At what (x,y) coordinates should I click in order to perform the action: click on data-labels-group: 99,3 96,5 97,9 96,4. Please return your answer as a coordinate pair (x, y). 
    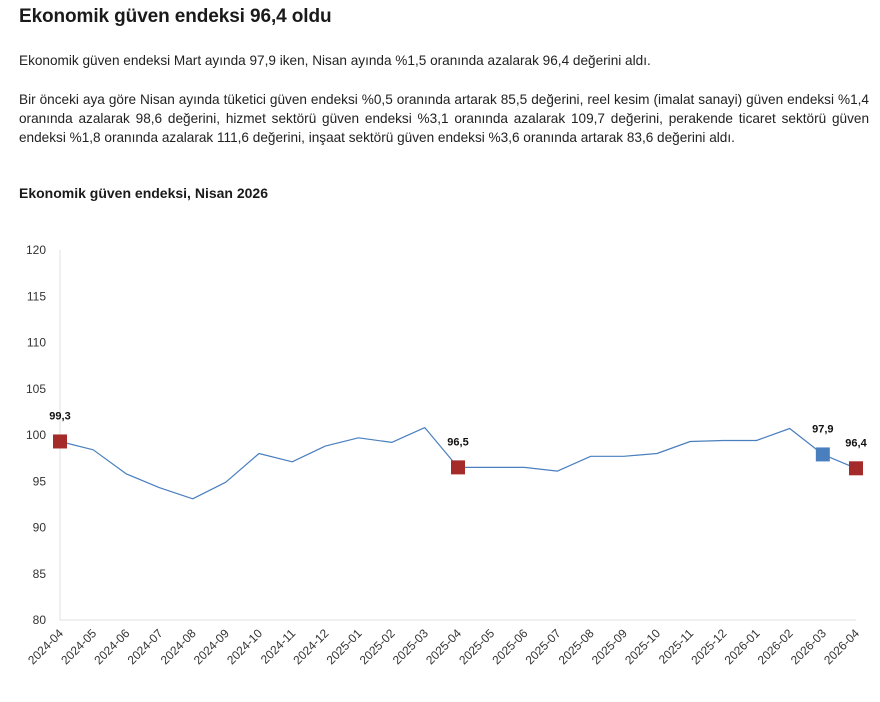
    Looking at the image, I should click on (458, 429).